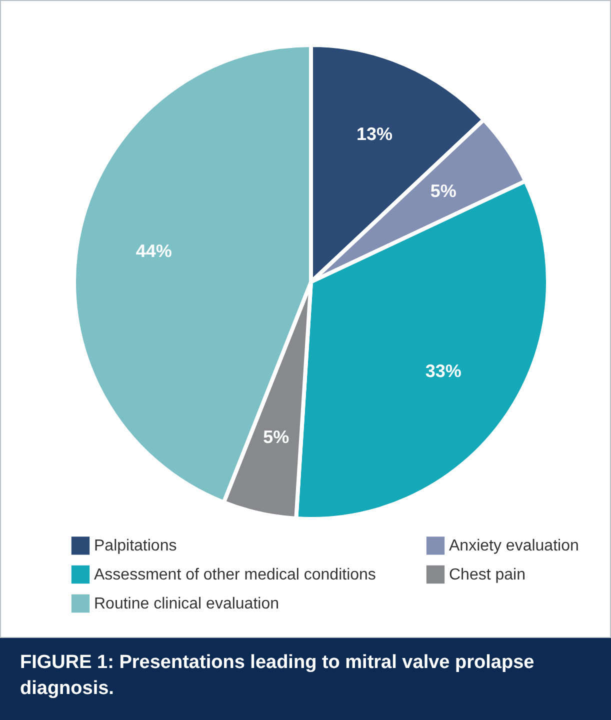 This screenshot has width=611, height=720. What do you see at coordinates (186, 604) in the screenshot?
I see `legend-label: Routine clinical evaluation` at bounding box center [186, 604].